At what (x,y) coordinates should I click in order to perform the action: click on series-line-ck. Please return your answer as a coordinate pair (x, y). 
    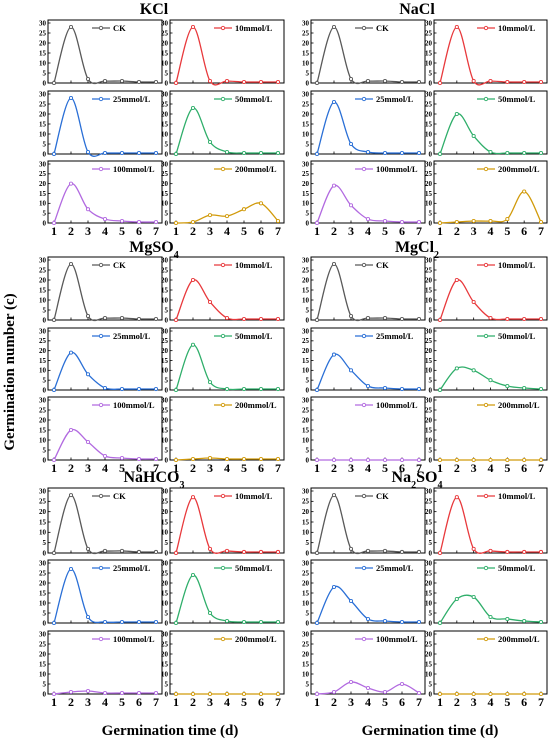
    Looking at the image, I should click on (368, 55).